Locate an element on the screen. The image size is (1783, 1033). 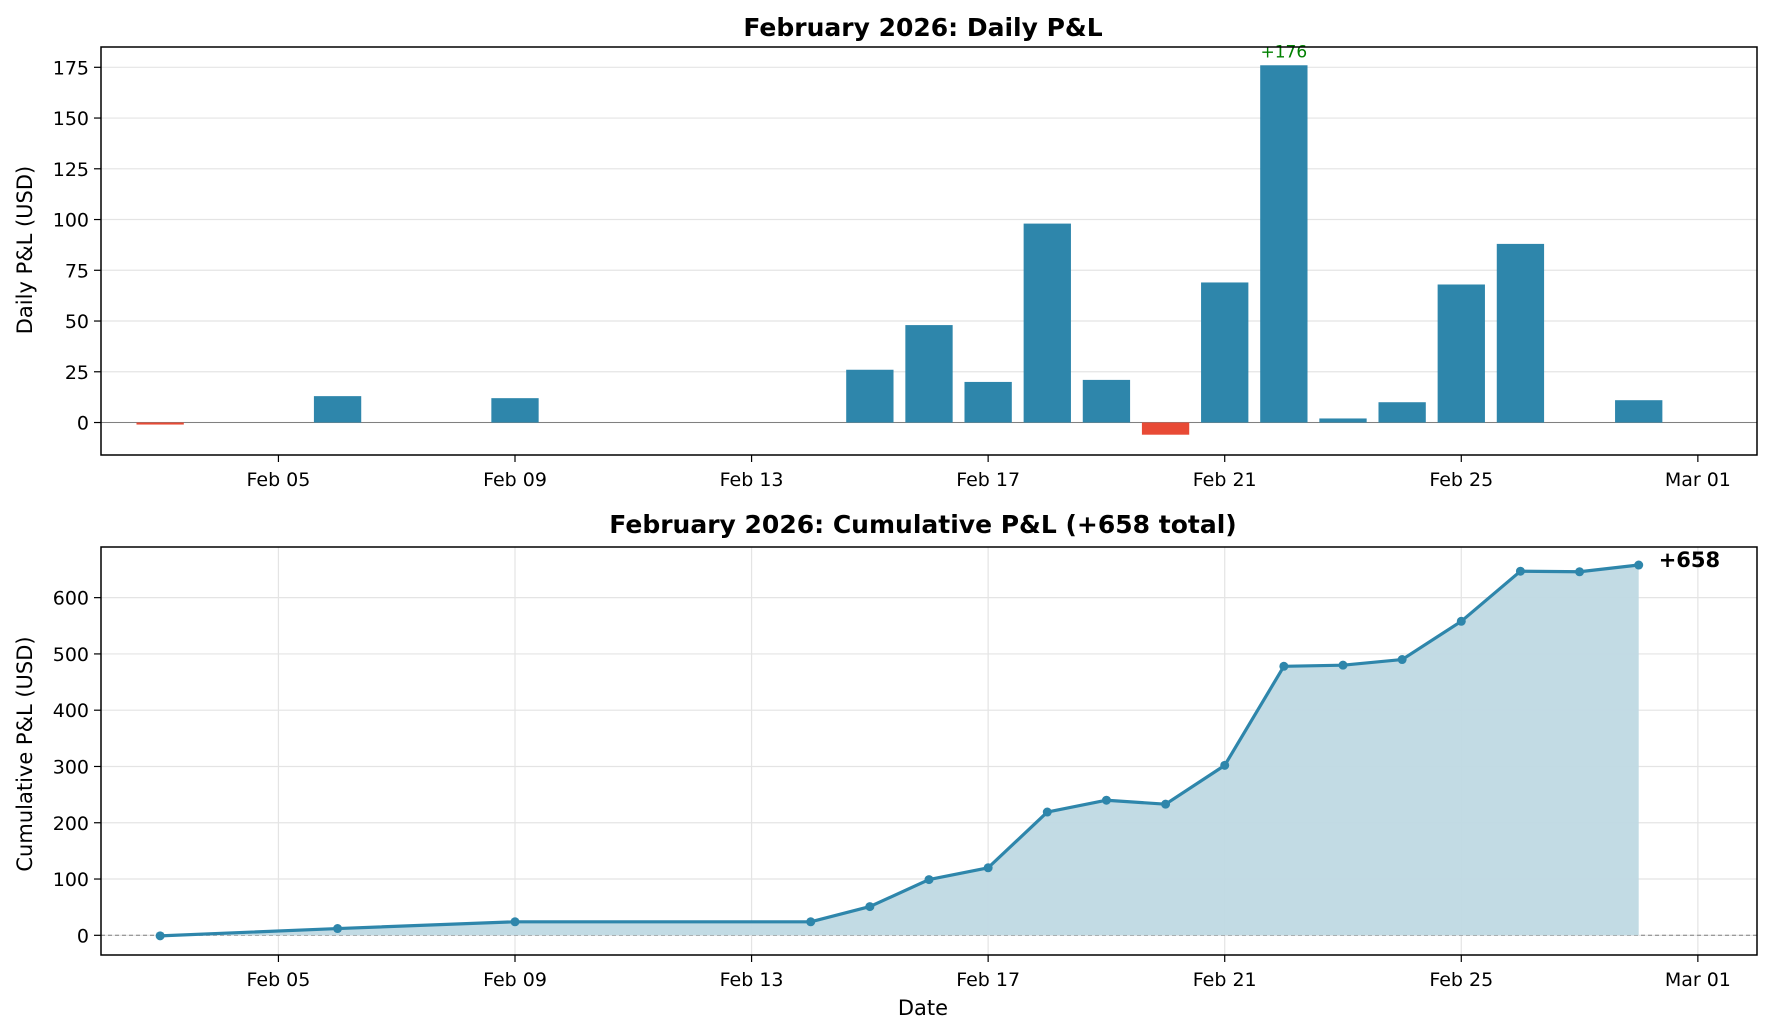
x-axis-label: Date is located at coordinates (923, 1008).